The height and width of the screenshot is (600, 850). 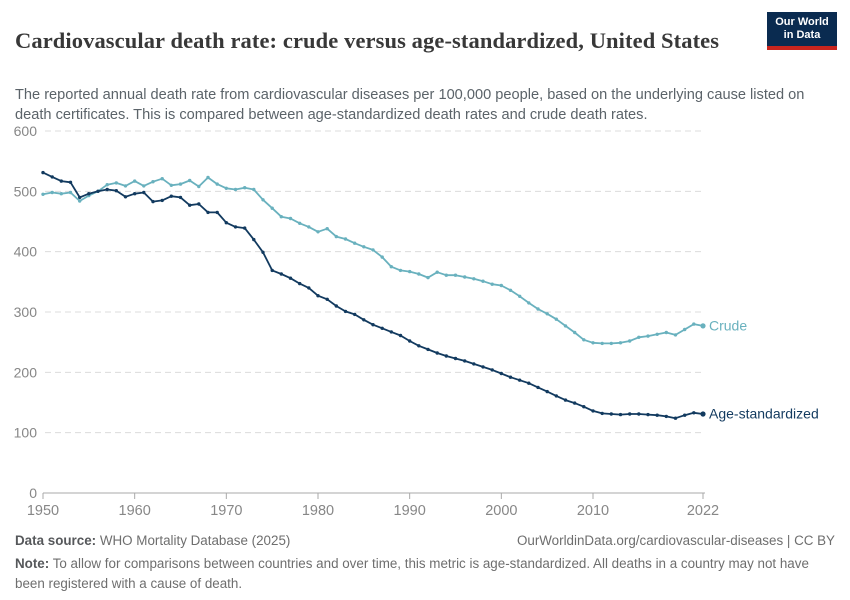 What do you see at coordinates (135, 511) in the screenshot?
I see `x-tick-label: 1960` at bounding box center [135, 511].